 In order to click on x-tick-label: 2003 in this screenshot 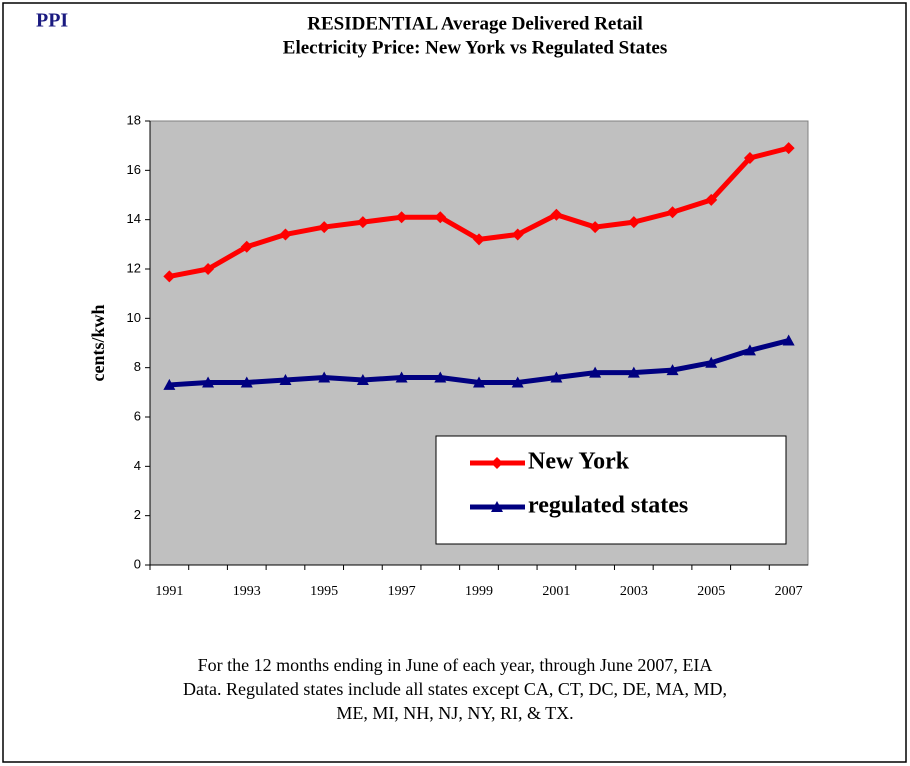, I will do `click(634, 591)`.